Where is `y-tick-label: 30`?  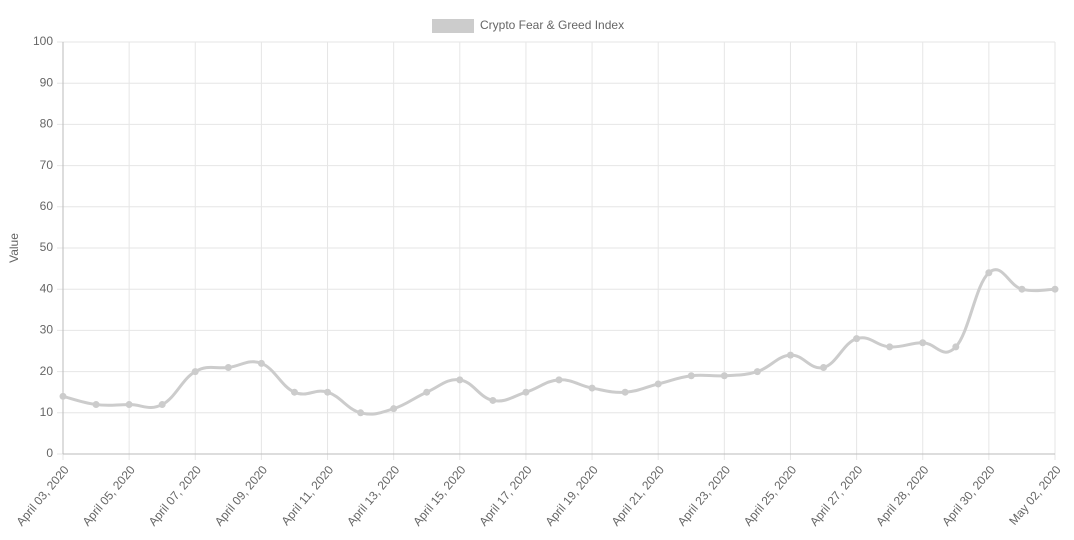
y-tick-label: 30 is located at coordinates (47, 330).